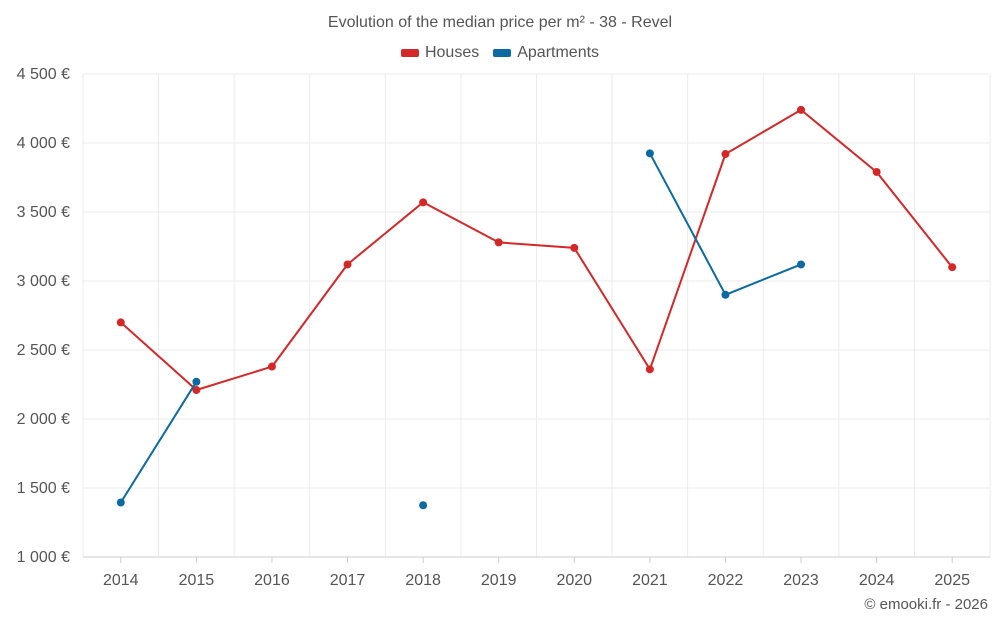  I want to click on x-tick-label: 2015, so click(197, 580).